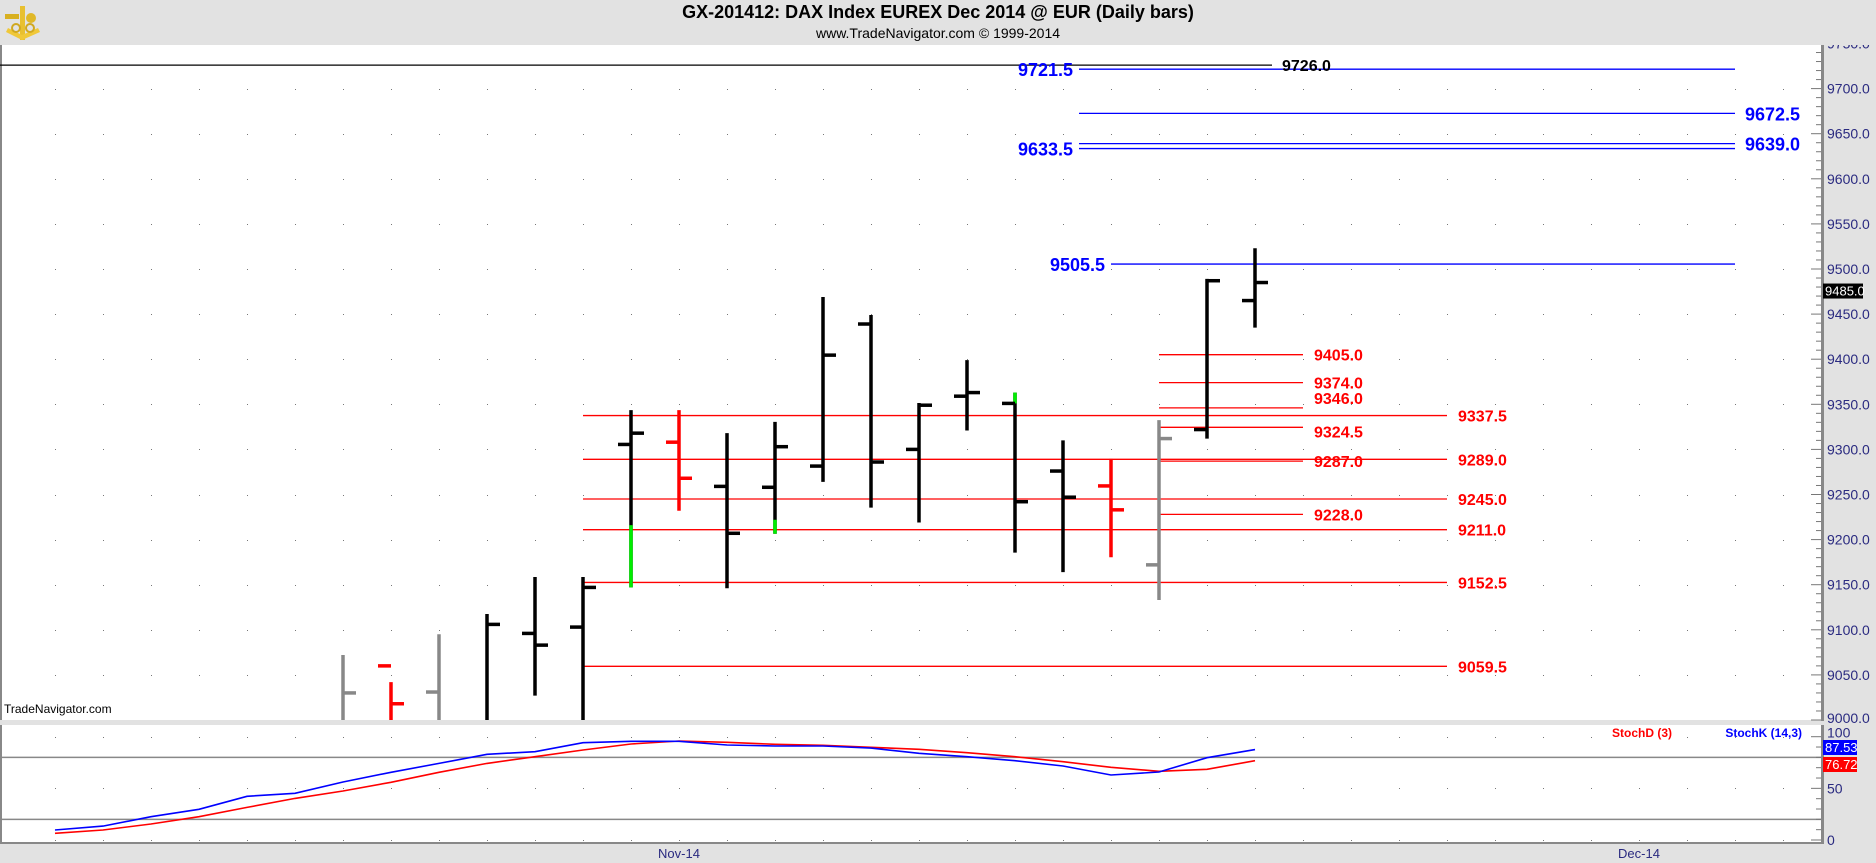 This screenshot has height=863, width=1876. What do you see at coordinates (22, 23) in the screenshot?
I see `sextant-logo` at bounding box center [22, 23].